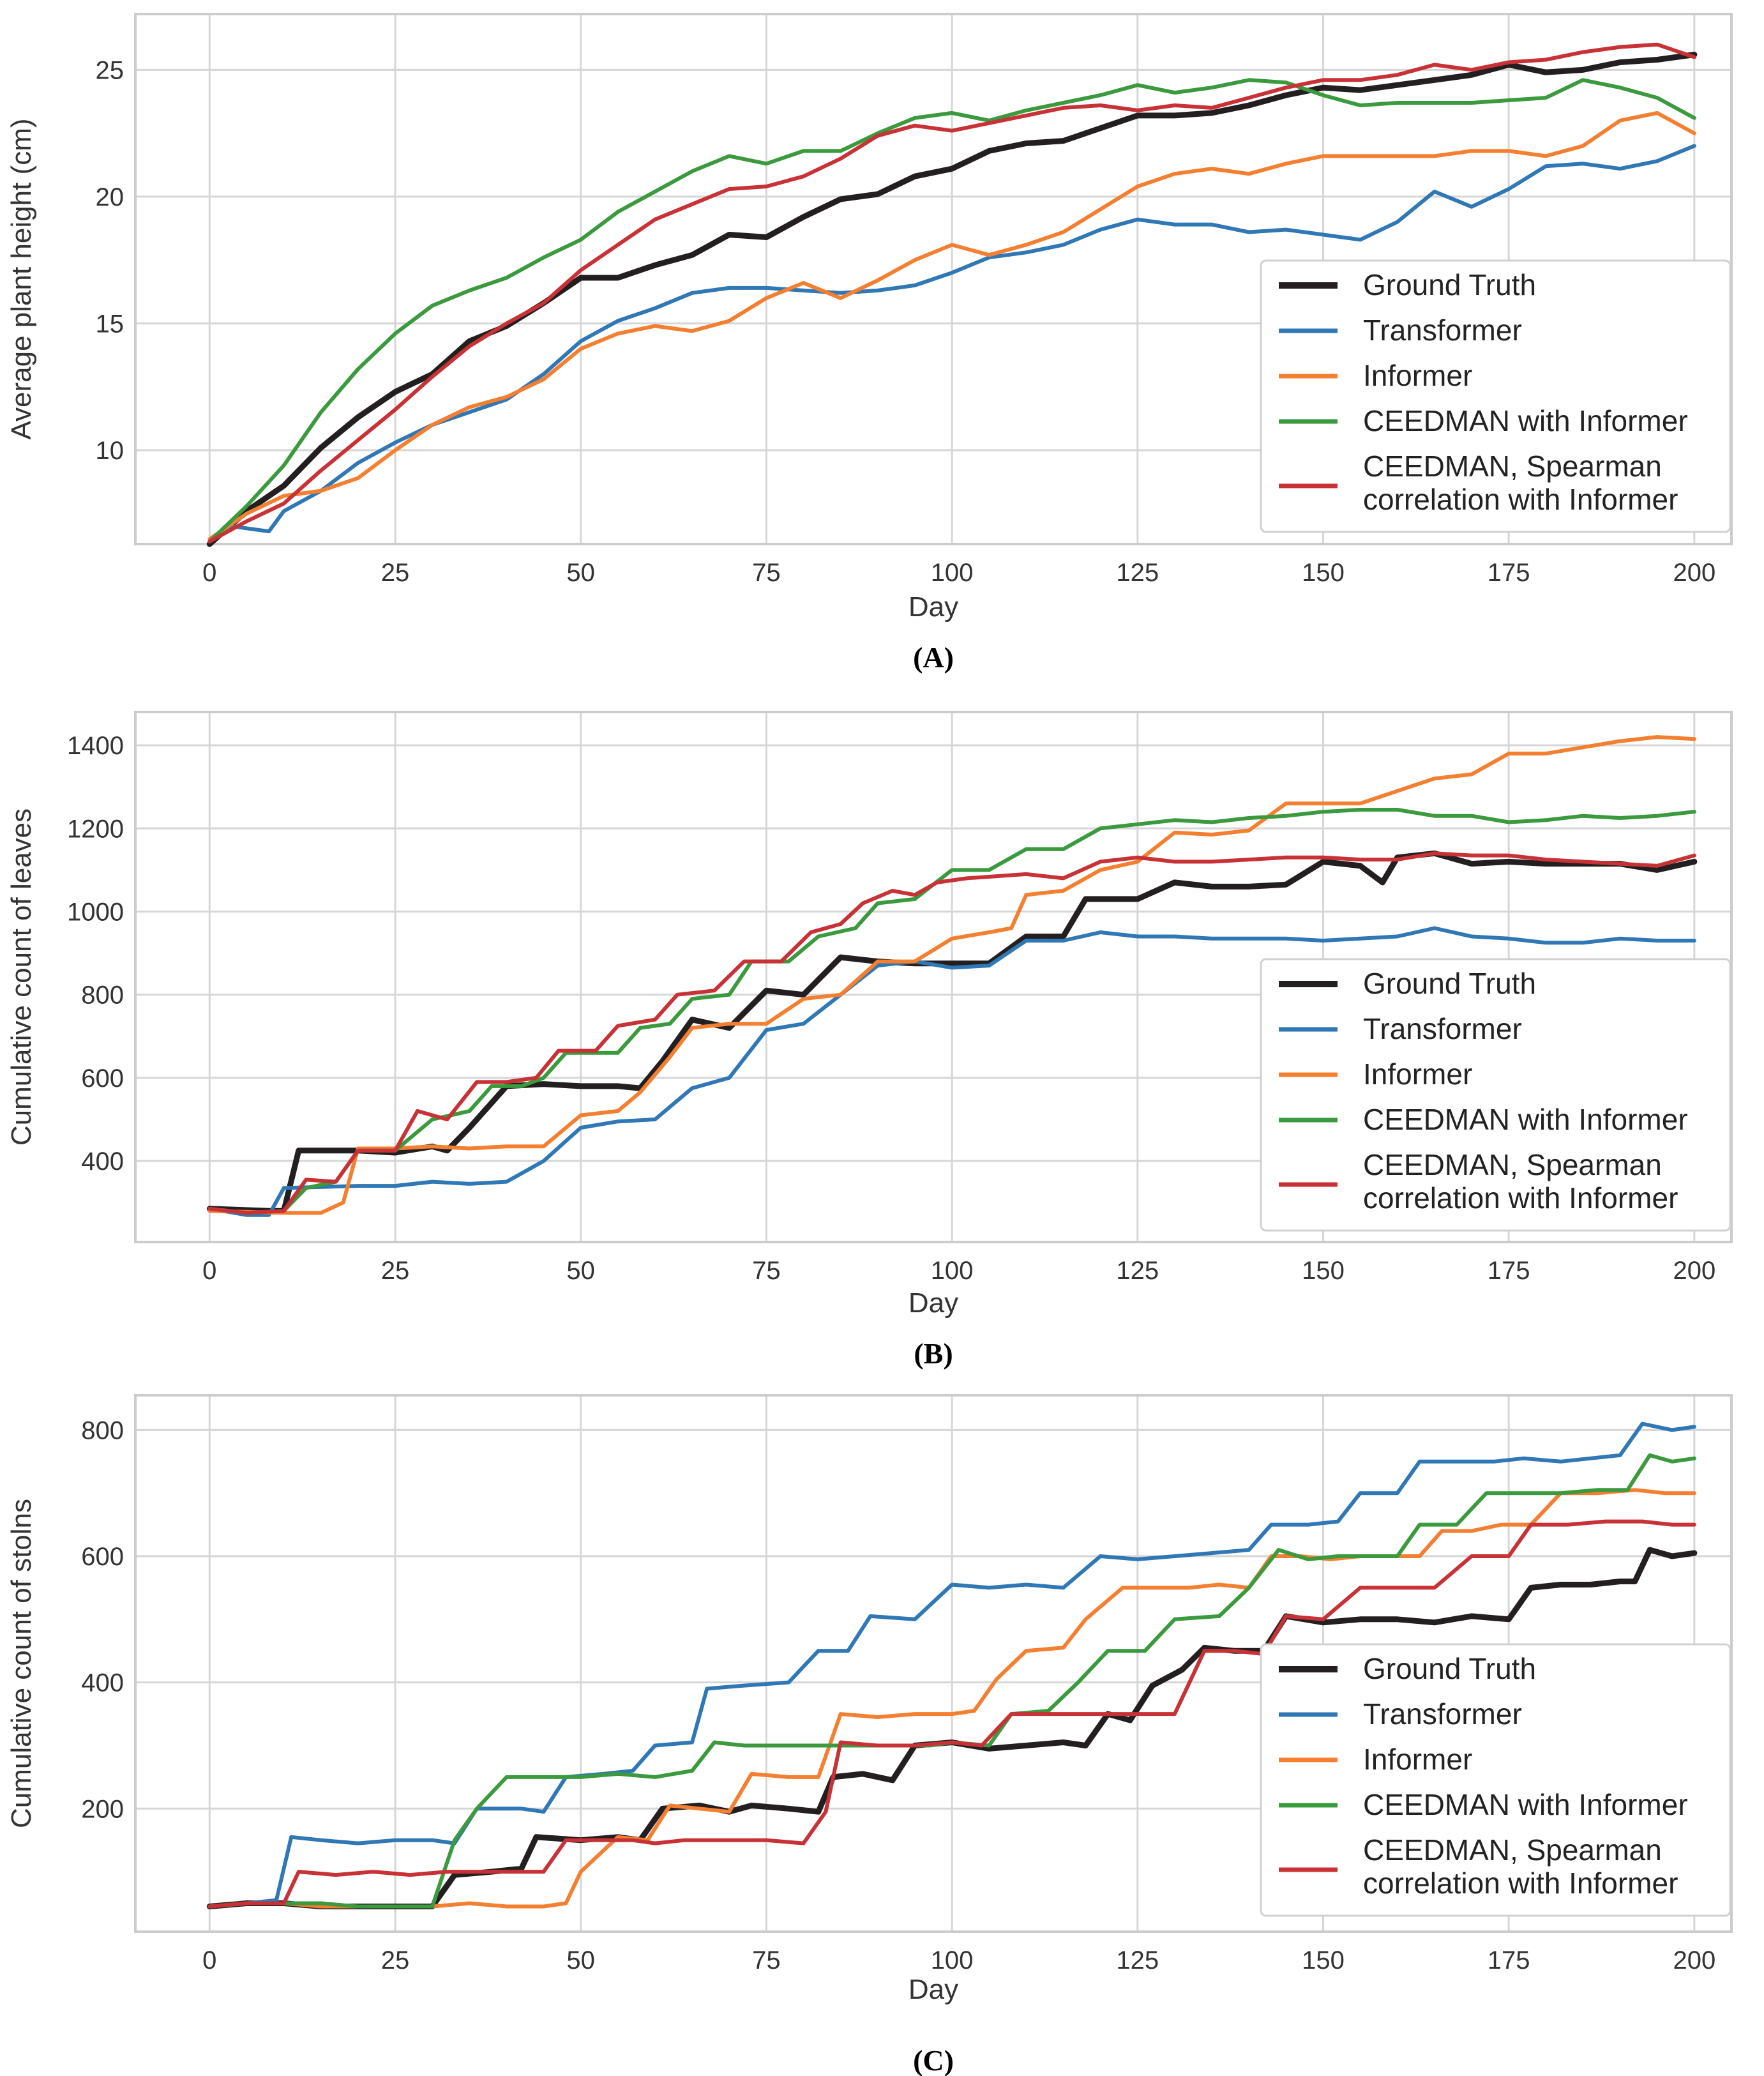  I want to click on panel-b-legend-label-informer: Informer, so click(1417, 1074).